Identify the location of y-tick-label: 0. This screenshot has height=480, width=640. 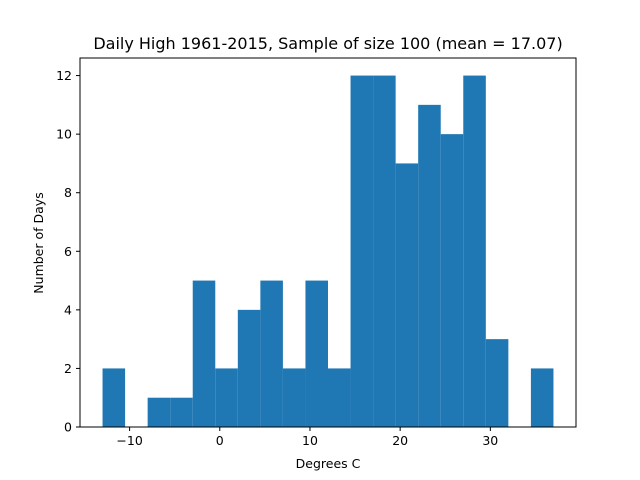
(68, 427).